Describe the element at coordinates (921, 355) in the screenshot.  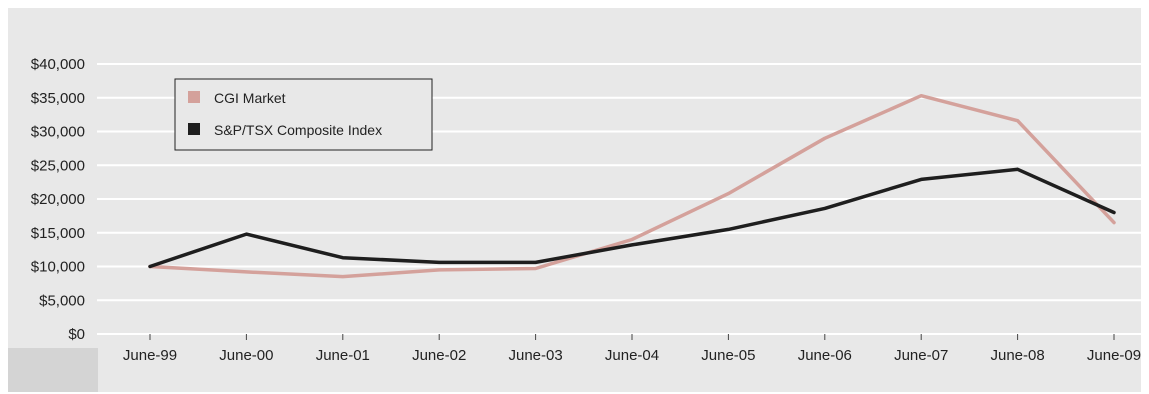
I see `x-tick-label: June-07` at that location.